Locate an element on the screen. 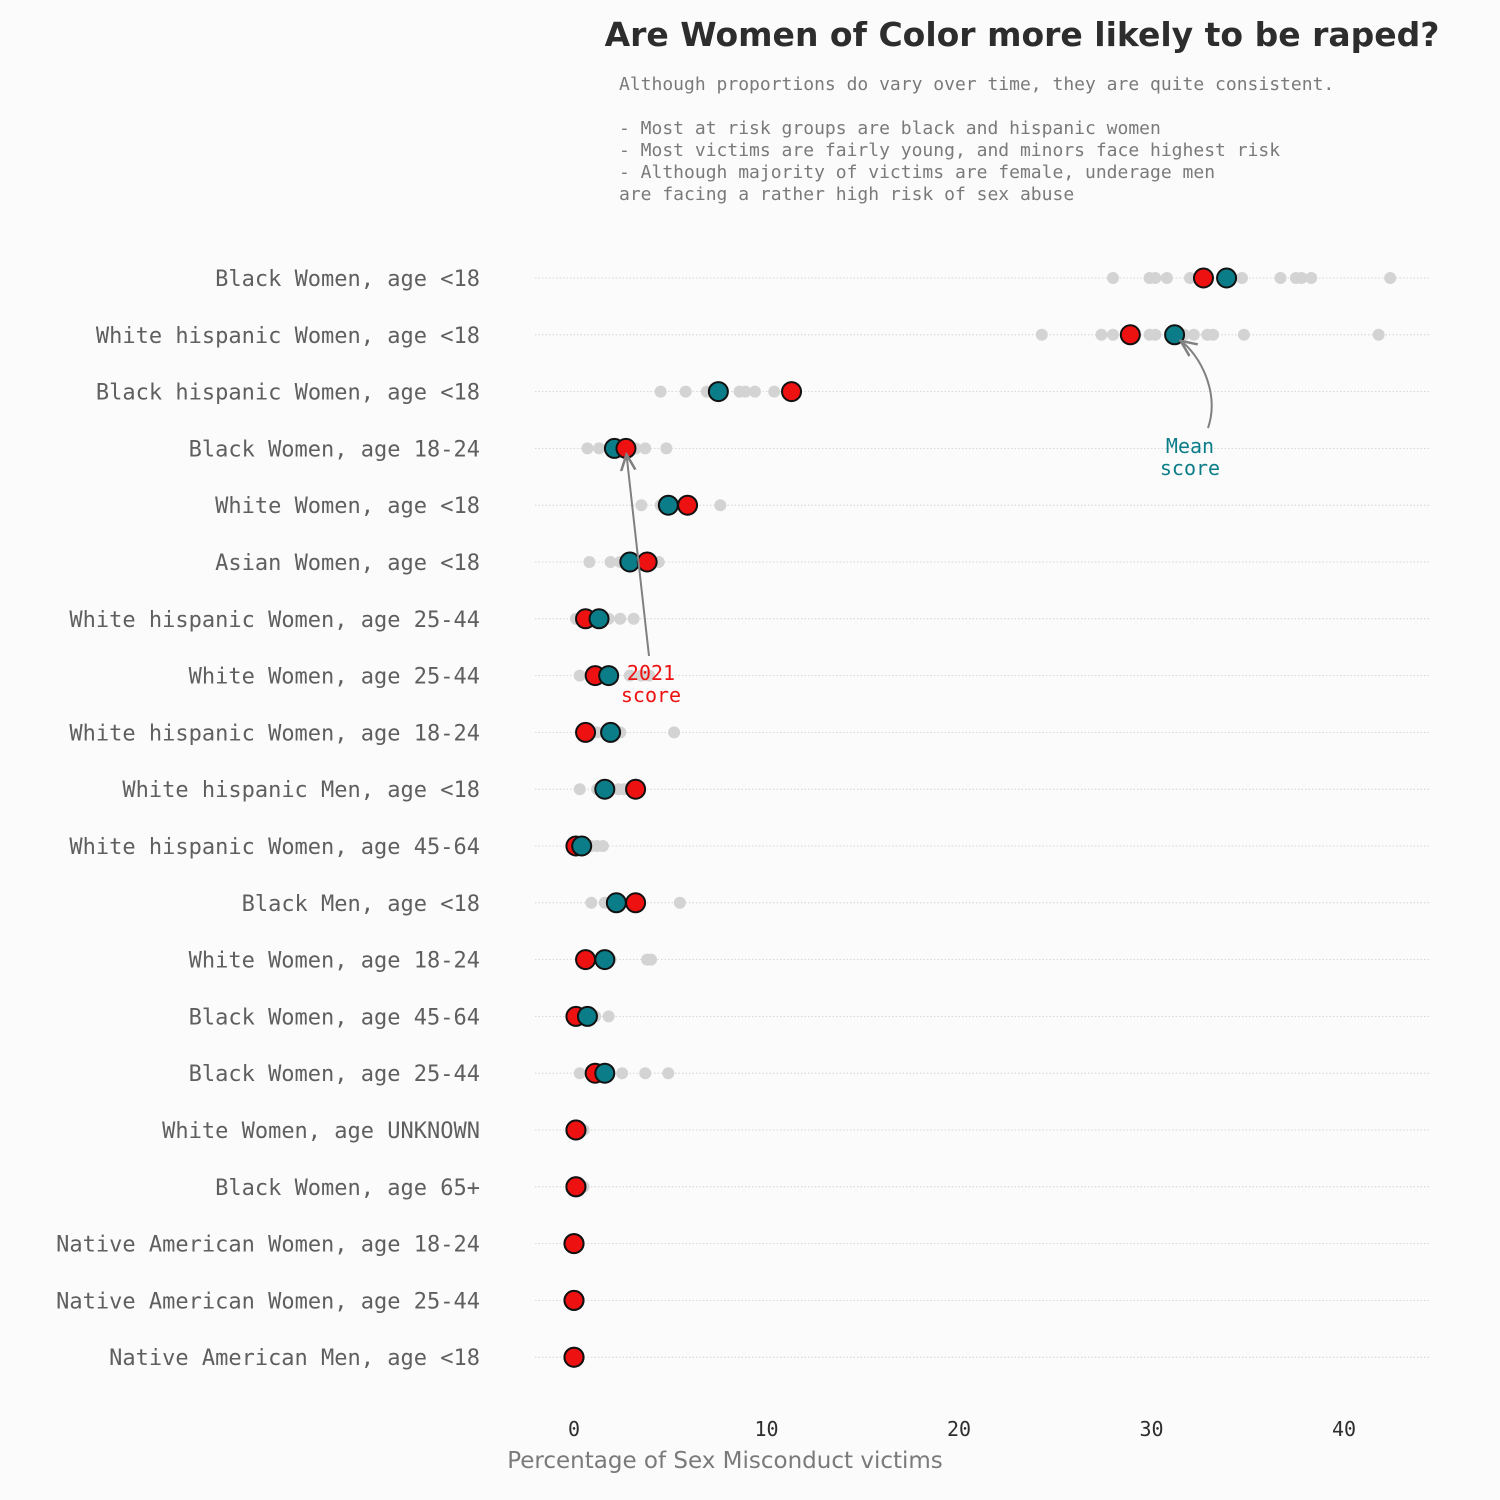 Image resolution: width=1500 pixels, height=1500 pixels. latest-annotation-arrow is located at coordinates (638, 555).